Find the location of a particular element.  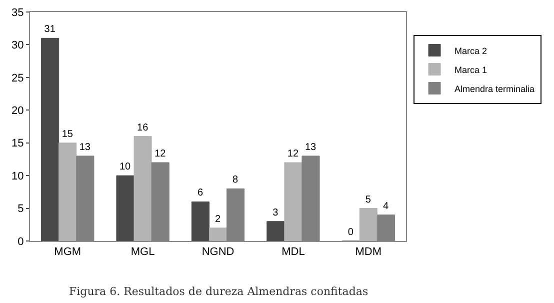

y-tick-label: 5 is located at coordinates (21, 209).